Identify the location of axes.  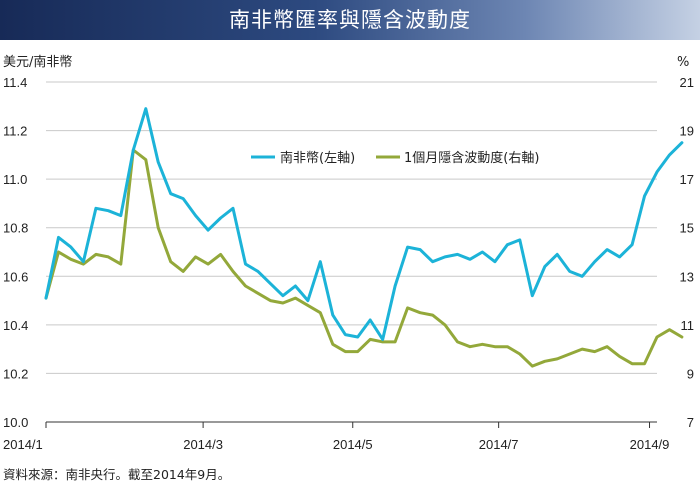
(351, 424).